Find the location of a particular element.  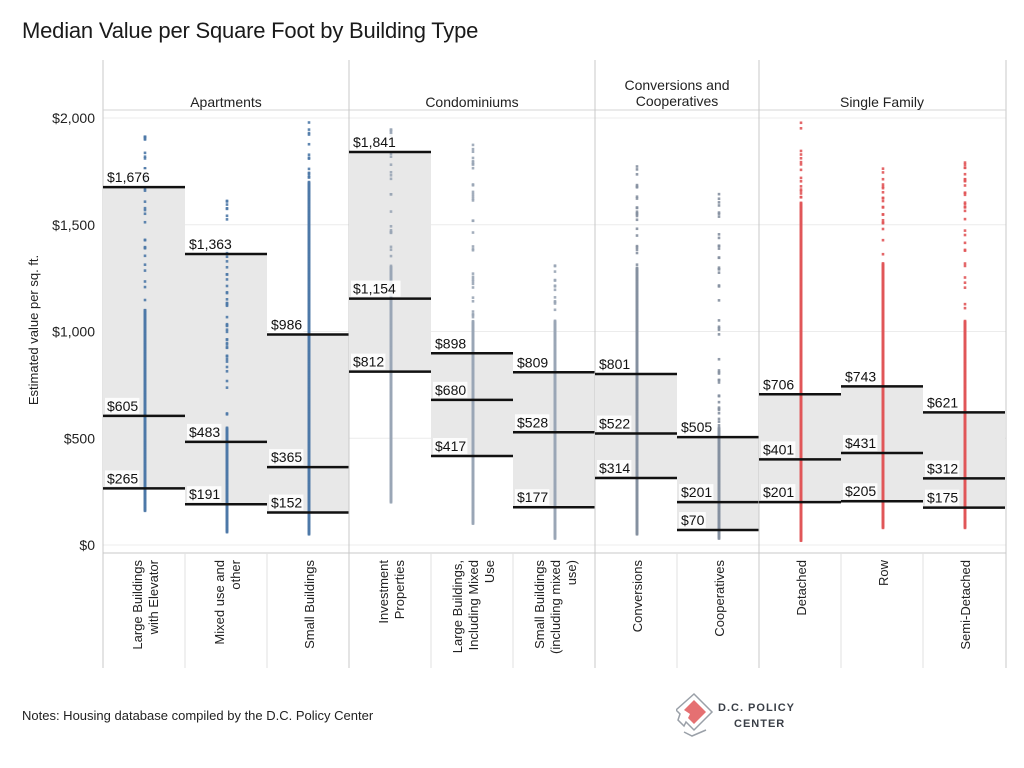

value-label: $401 is located at coordinates (778, 449).